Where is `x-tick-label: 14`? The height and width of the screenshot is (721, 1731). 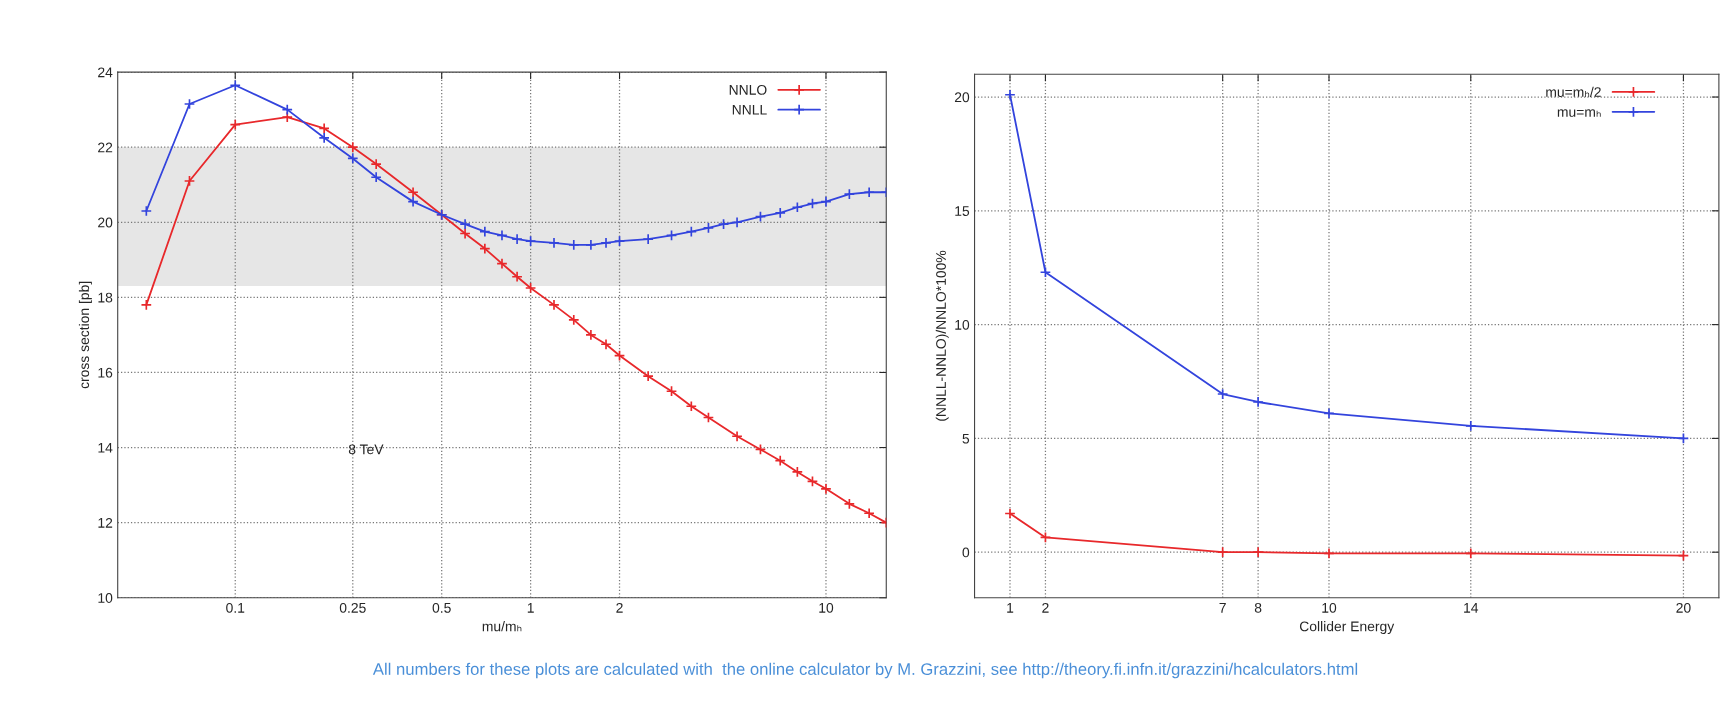
x-tick-label: 14 is located at coordinates (1471, 608).